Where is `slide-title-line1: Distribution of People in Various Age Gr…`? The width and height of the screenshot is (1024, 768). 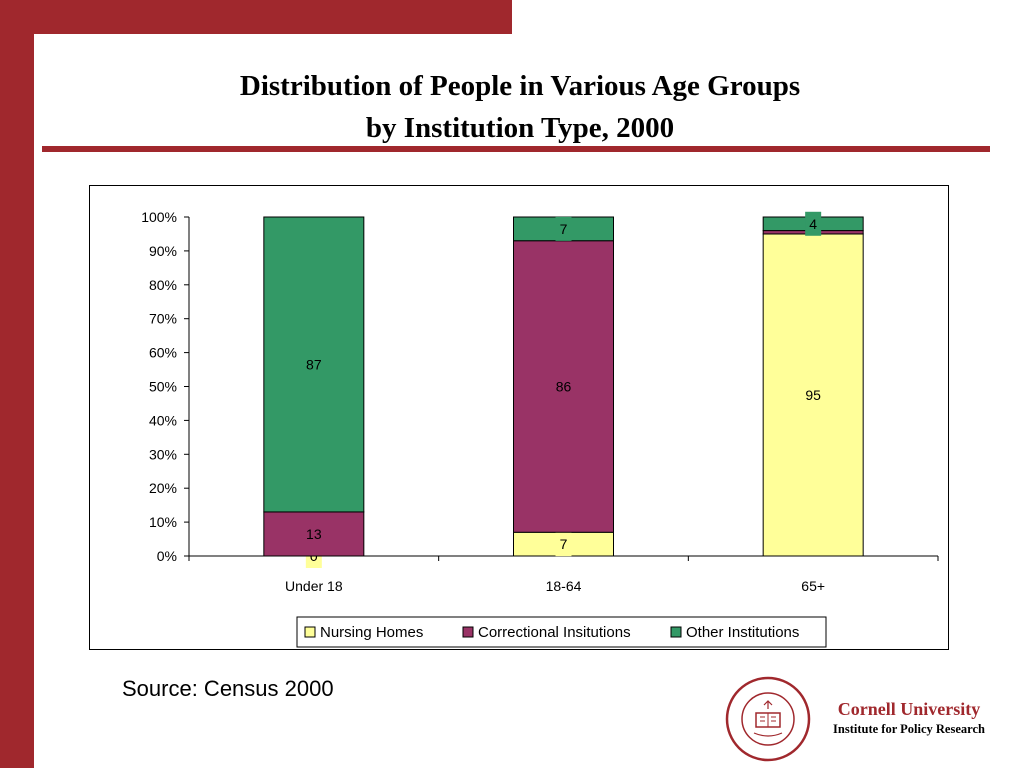
slide-title-line1: Distribution of People in Various Age Gr… is located at coordinates (520, 86).